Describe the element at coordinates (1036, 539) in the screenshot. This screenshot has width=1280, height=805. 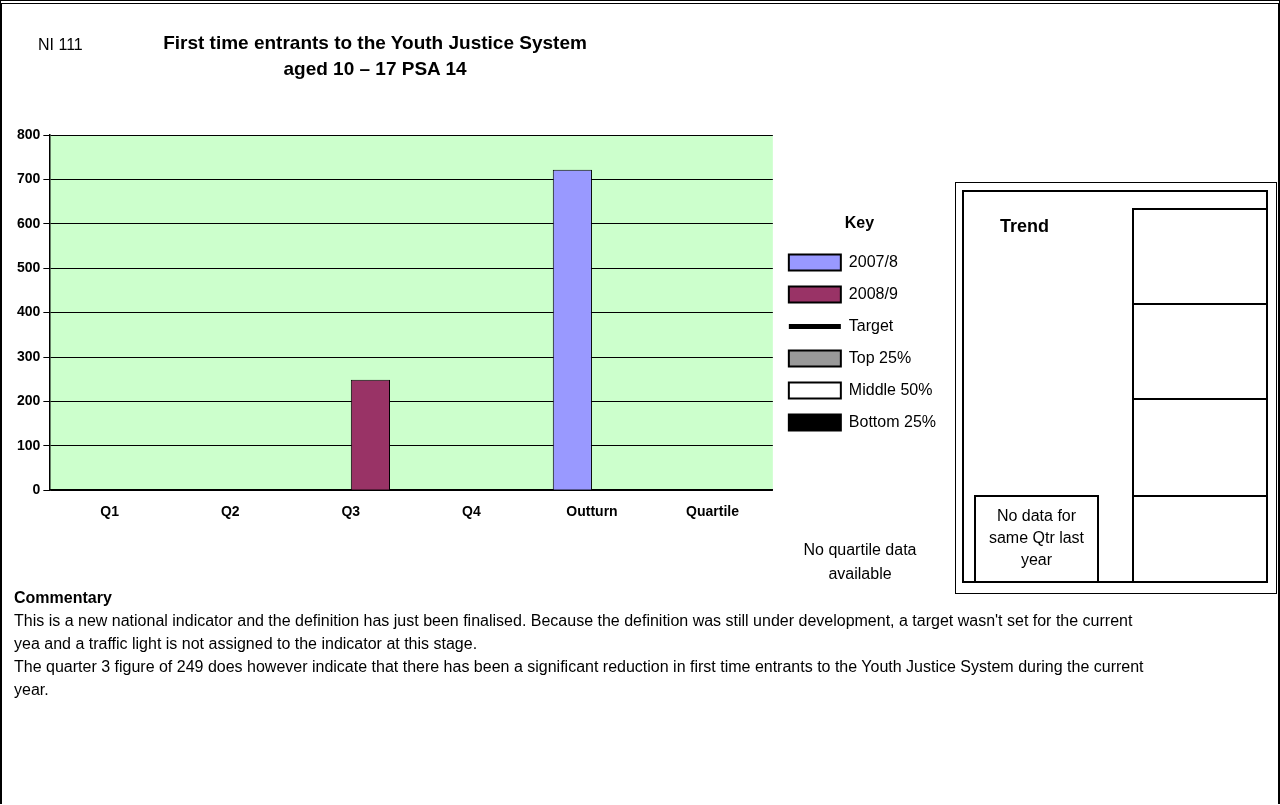
I see `text: No data for same Qtr last year` at that location.